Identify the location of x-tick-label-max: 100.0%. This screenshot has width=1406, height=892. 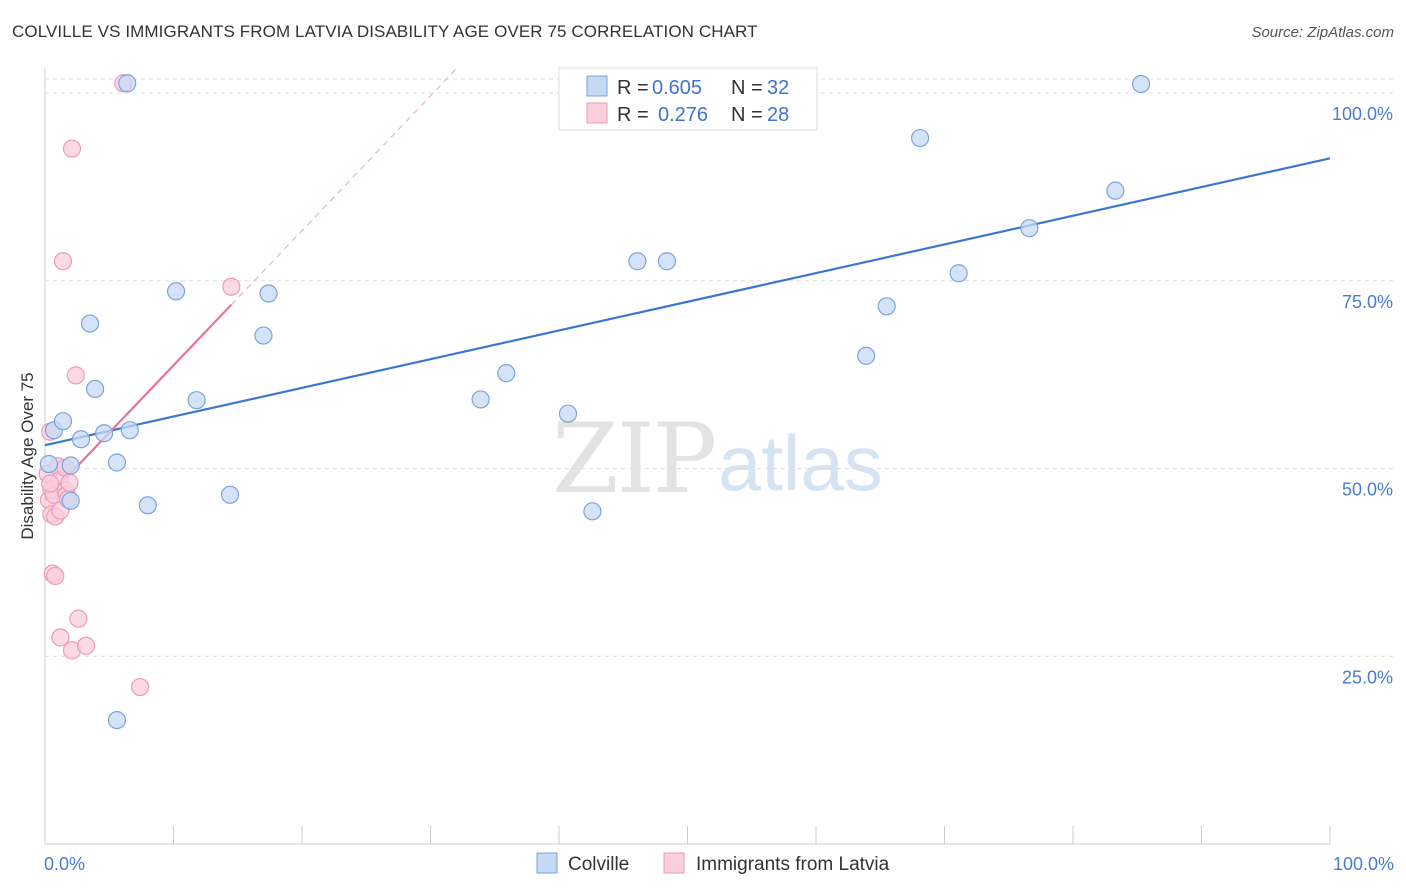
(1363, 864).